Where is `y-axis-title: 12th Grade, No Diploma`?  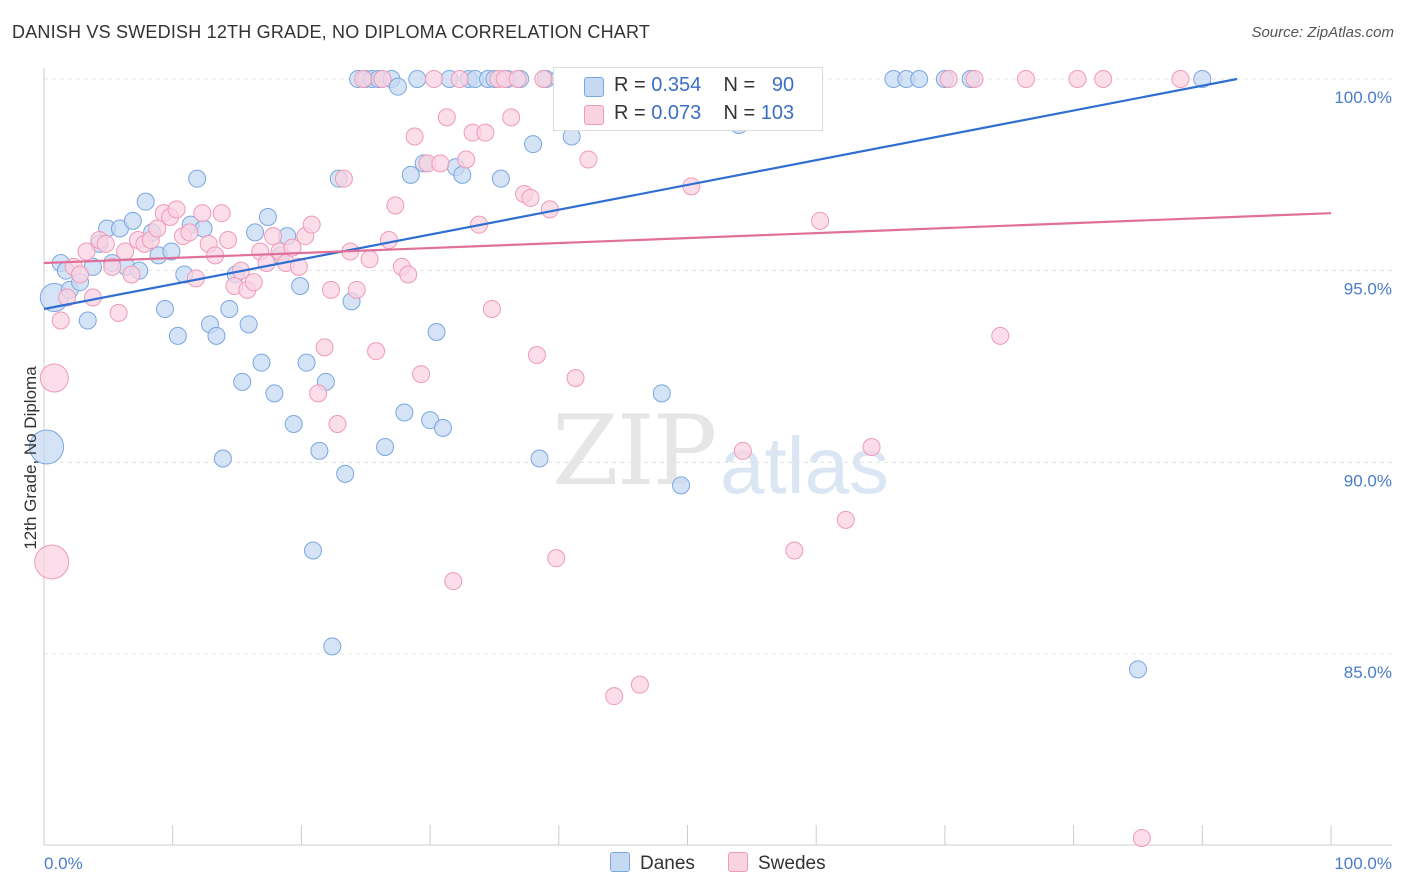
y-axis-title: 12th Grade, No Diploma is located at coordinates (30, 458).